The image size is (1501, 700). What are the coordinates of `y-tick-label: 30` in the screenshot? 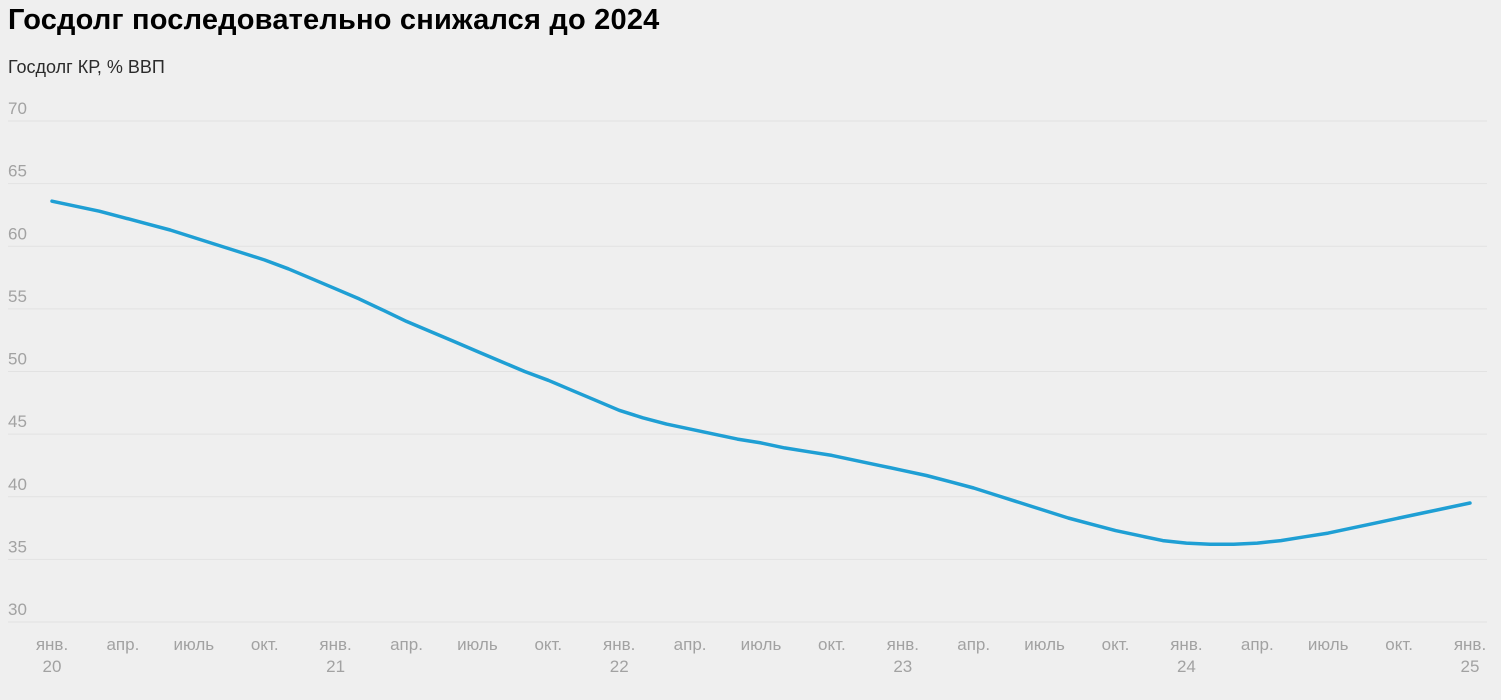 It's located at (17, 609).